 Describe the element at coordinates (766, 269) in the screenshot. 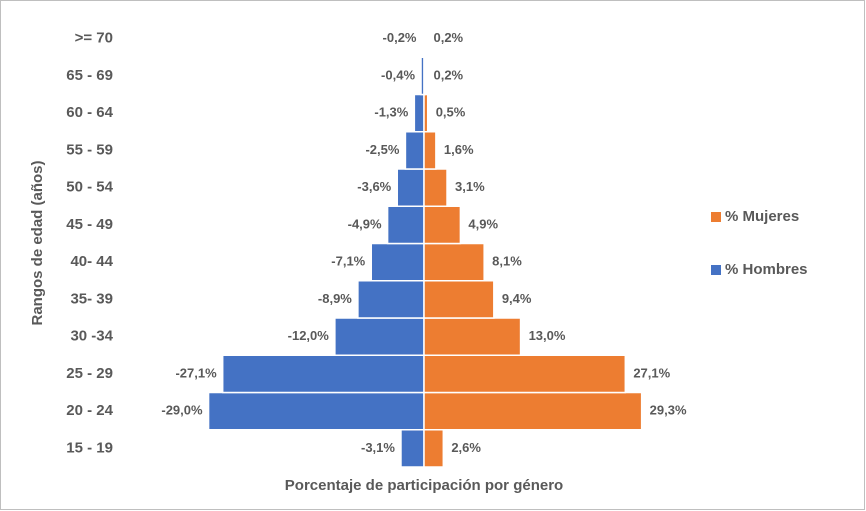

I see `legend-label: % Hombres` at that location.